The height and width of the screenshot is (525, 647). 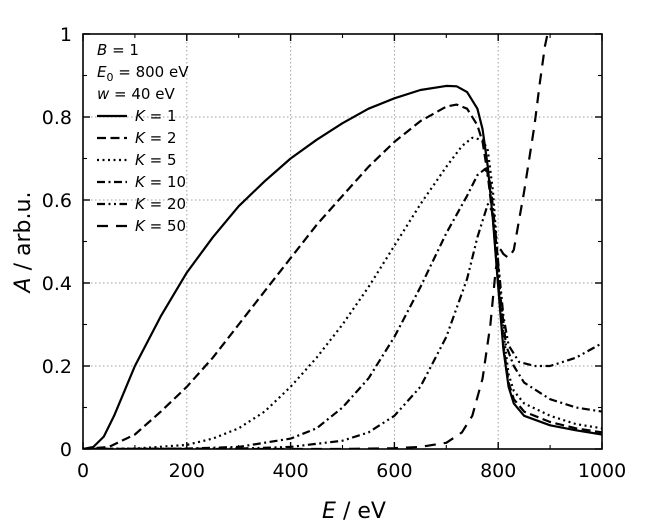 What do you see at coordinates (57, 367) in the screenshot?
I see `y-tick-label: 0.2` at bounding box center [57, 367].